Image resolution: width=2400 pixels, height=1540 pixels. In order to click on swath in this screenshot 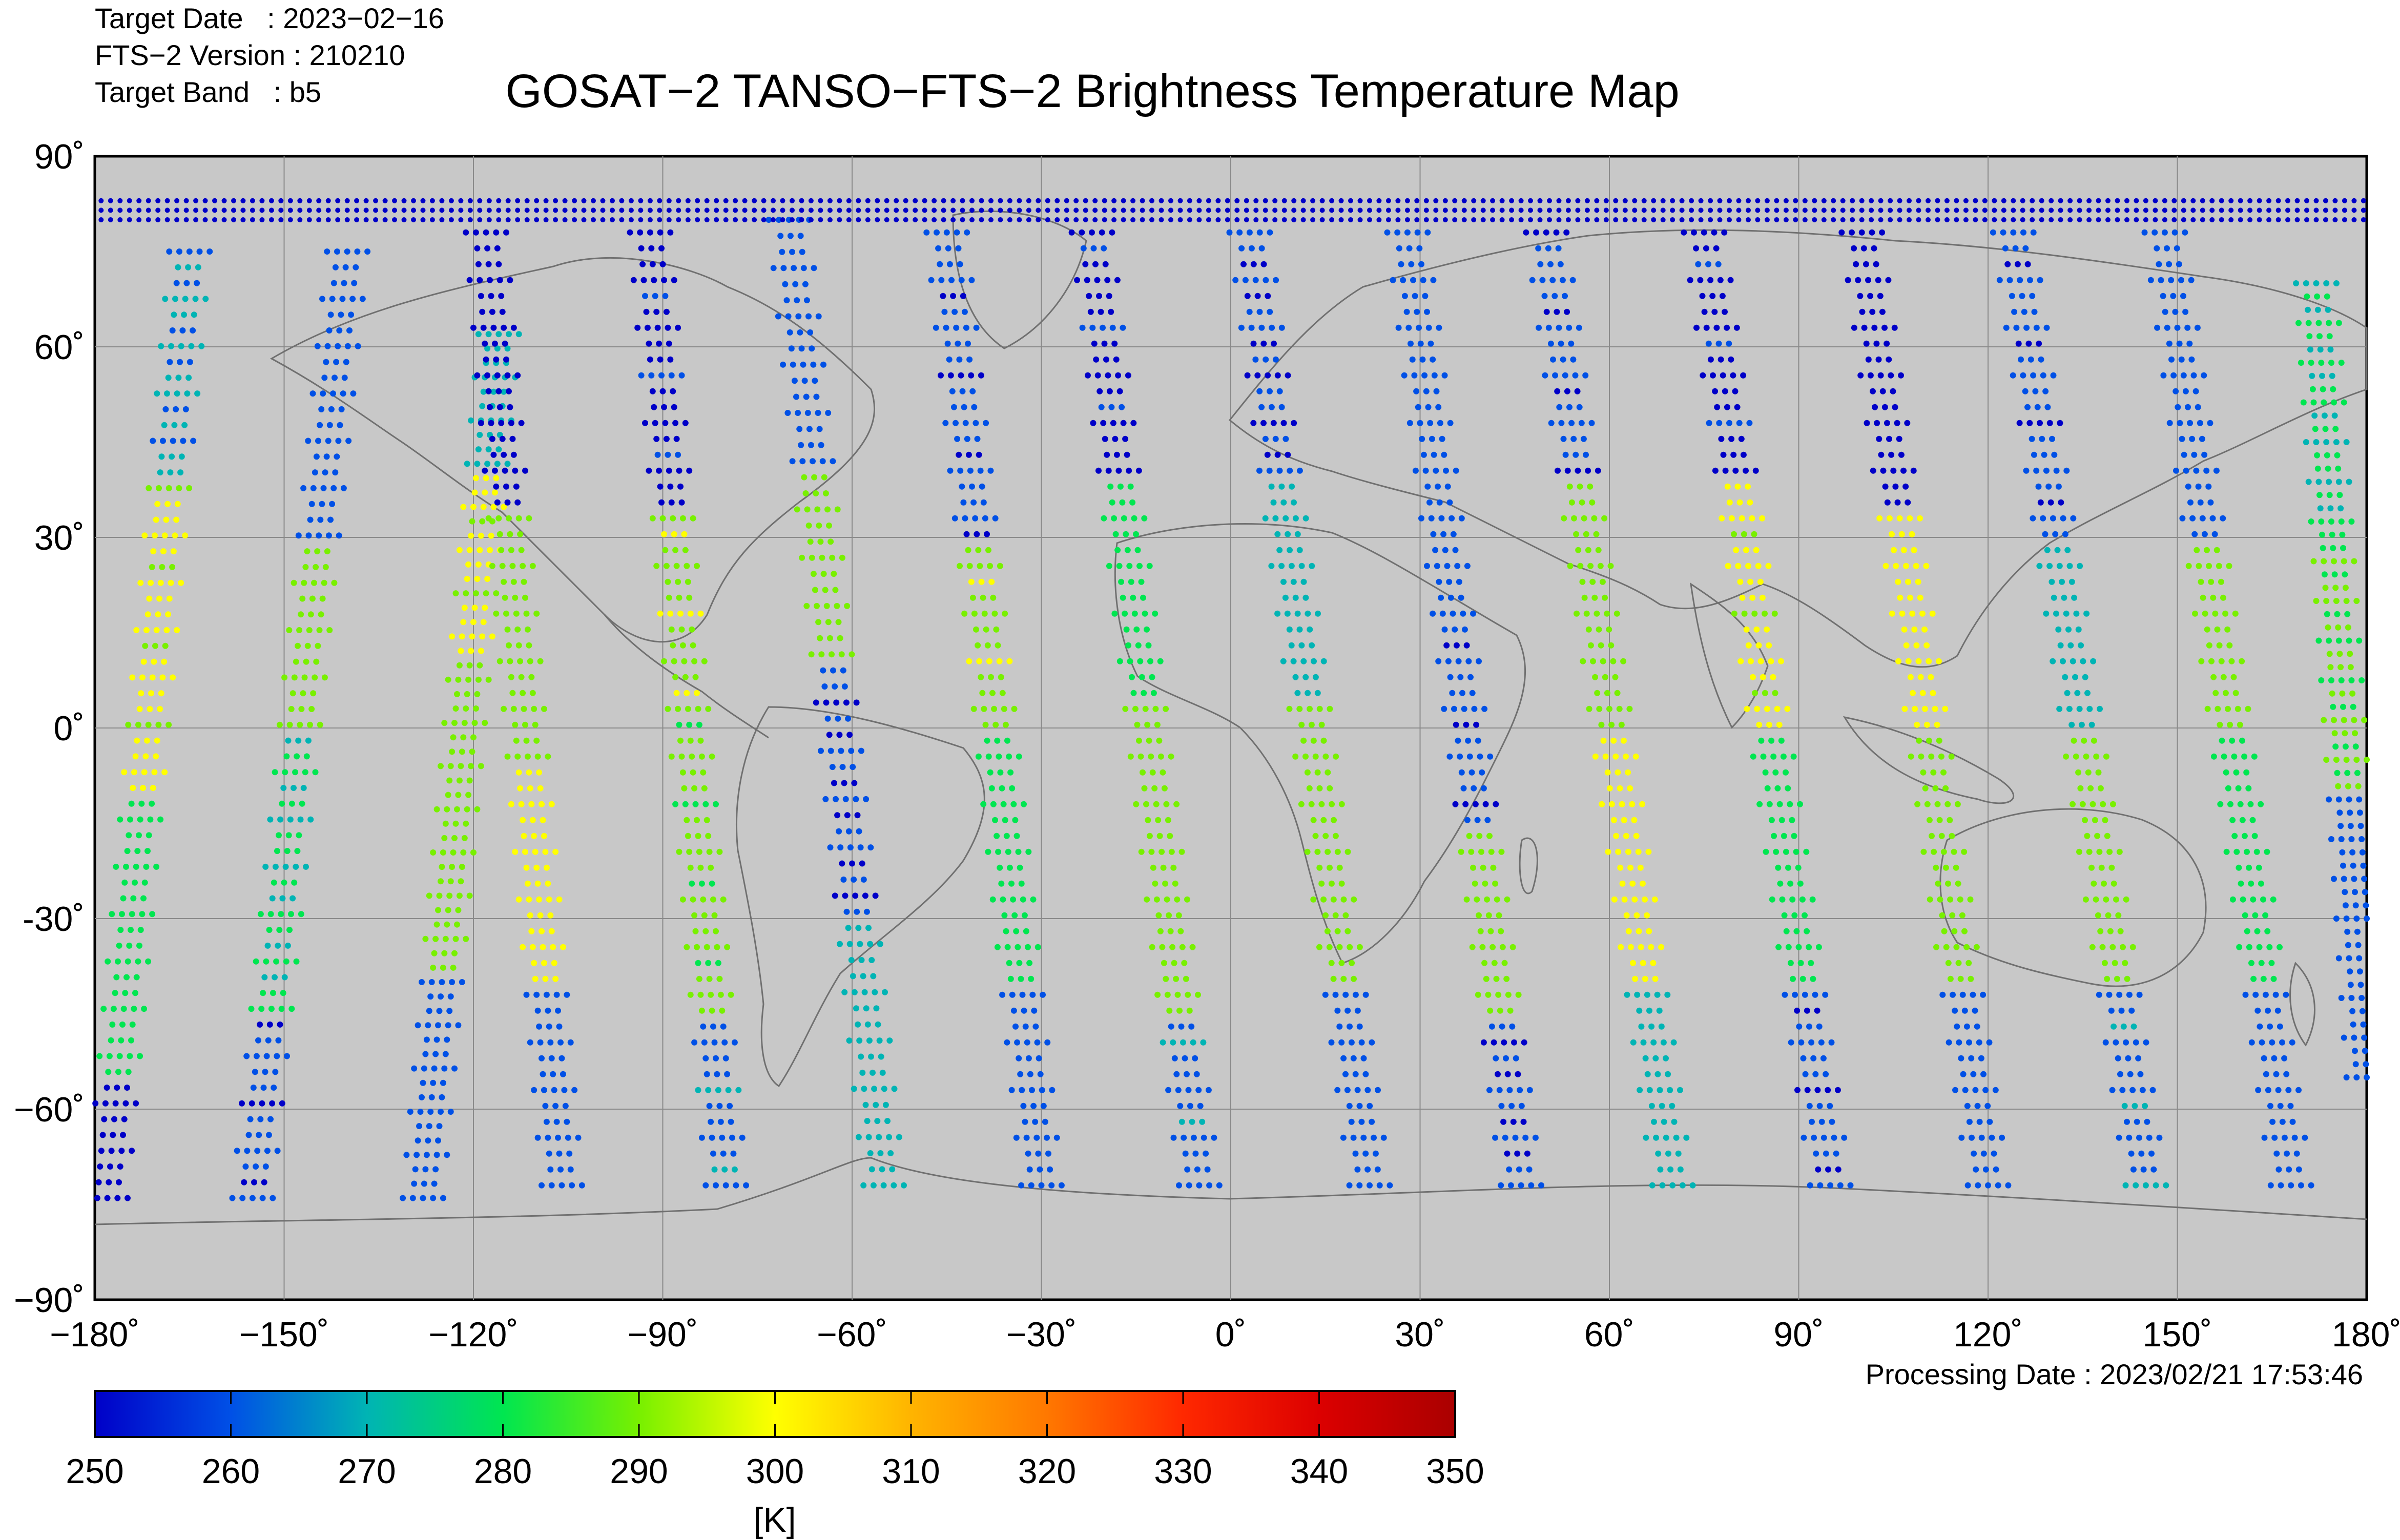, I will do `click(1925, 709)`.